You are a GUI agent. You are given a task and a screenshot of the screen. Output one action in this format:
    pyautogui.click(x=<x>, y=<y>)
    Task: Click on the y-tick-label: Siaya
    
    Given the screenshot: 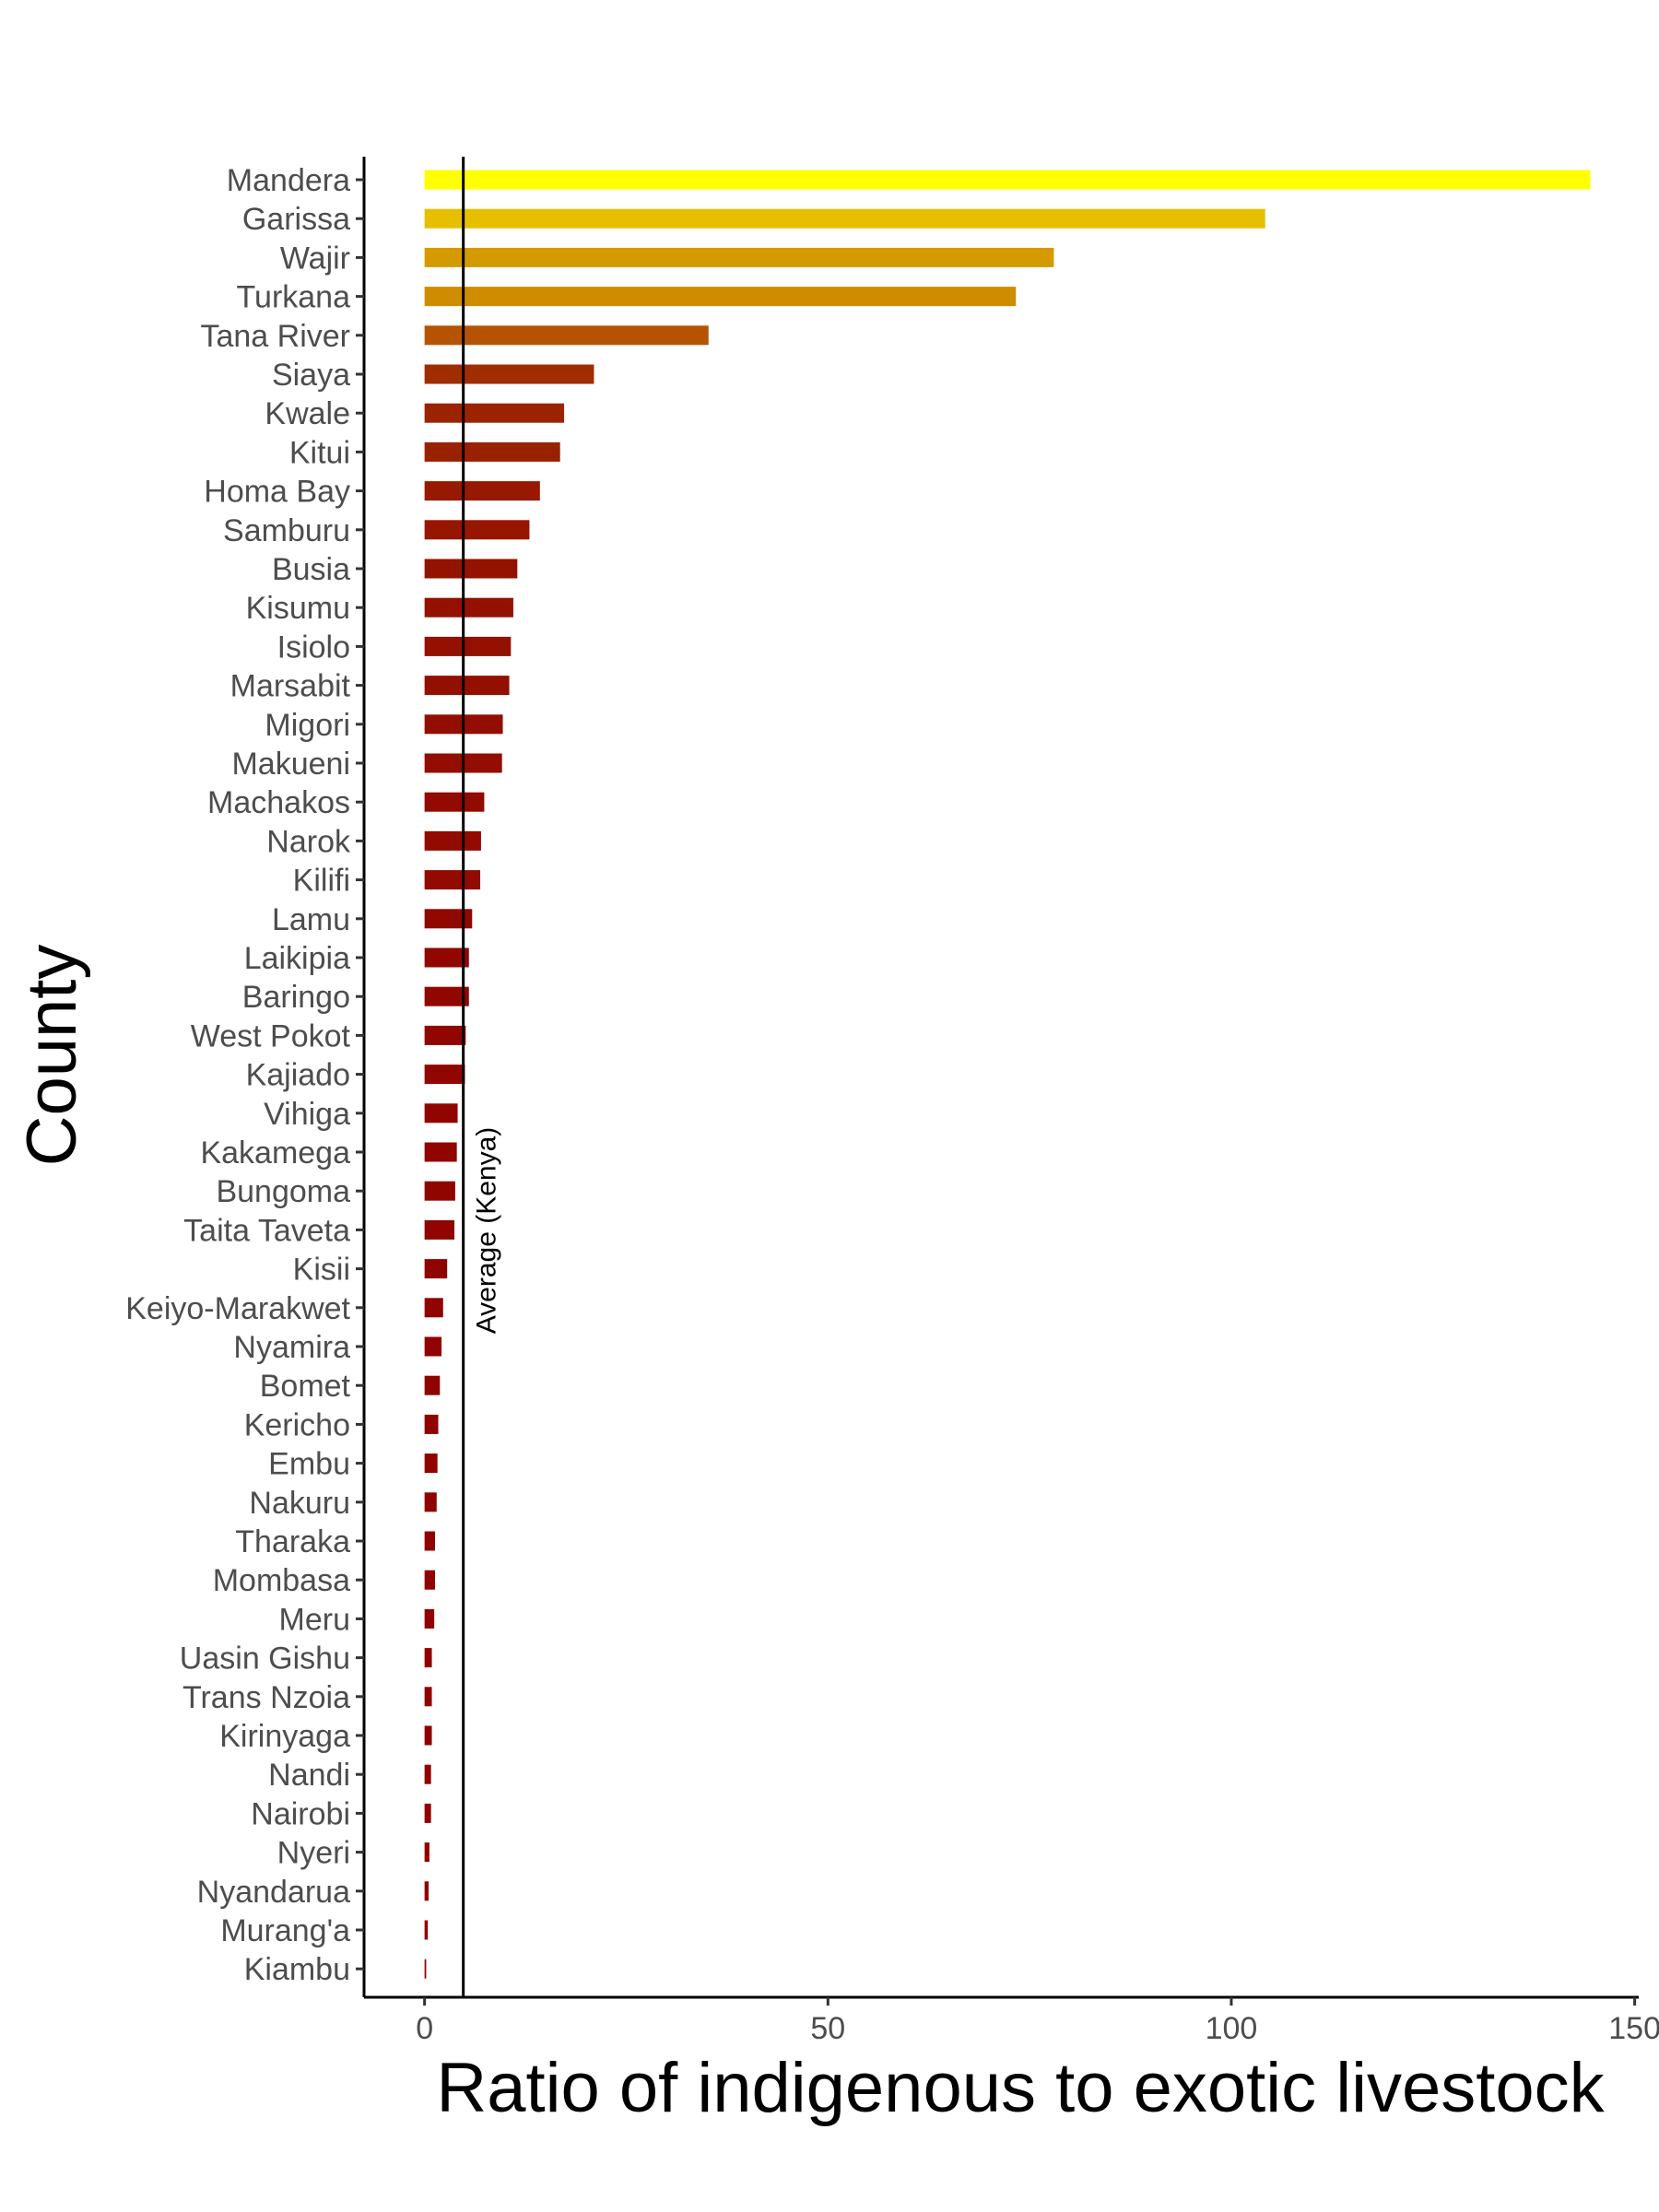 What is the action you would take?
    pyautogui.click(x=311, y=375)
    